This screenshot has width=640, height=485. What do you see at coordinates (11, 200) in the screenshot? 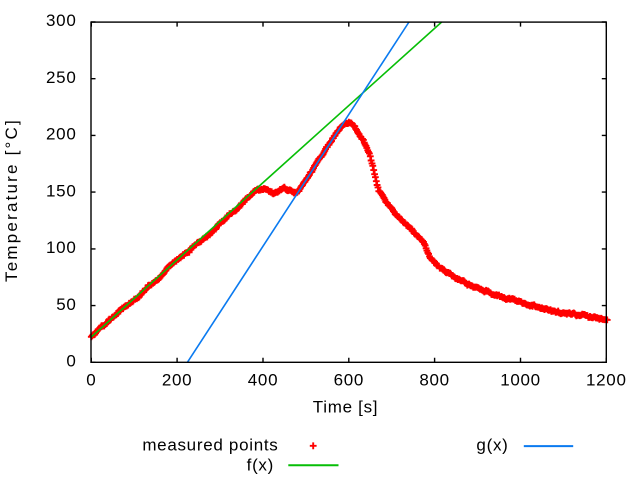
I see `svg-text: Temperature [°C]` at bounding box center [11, 200].